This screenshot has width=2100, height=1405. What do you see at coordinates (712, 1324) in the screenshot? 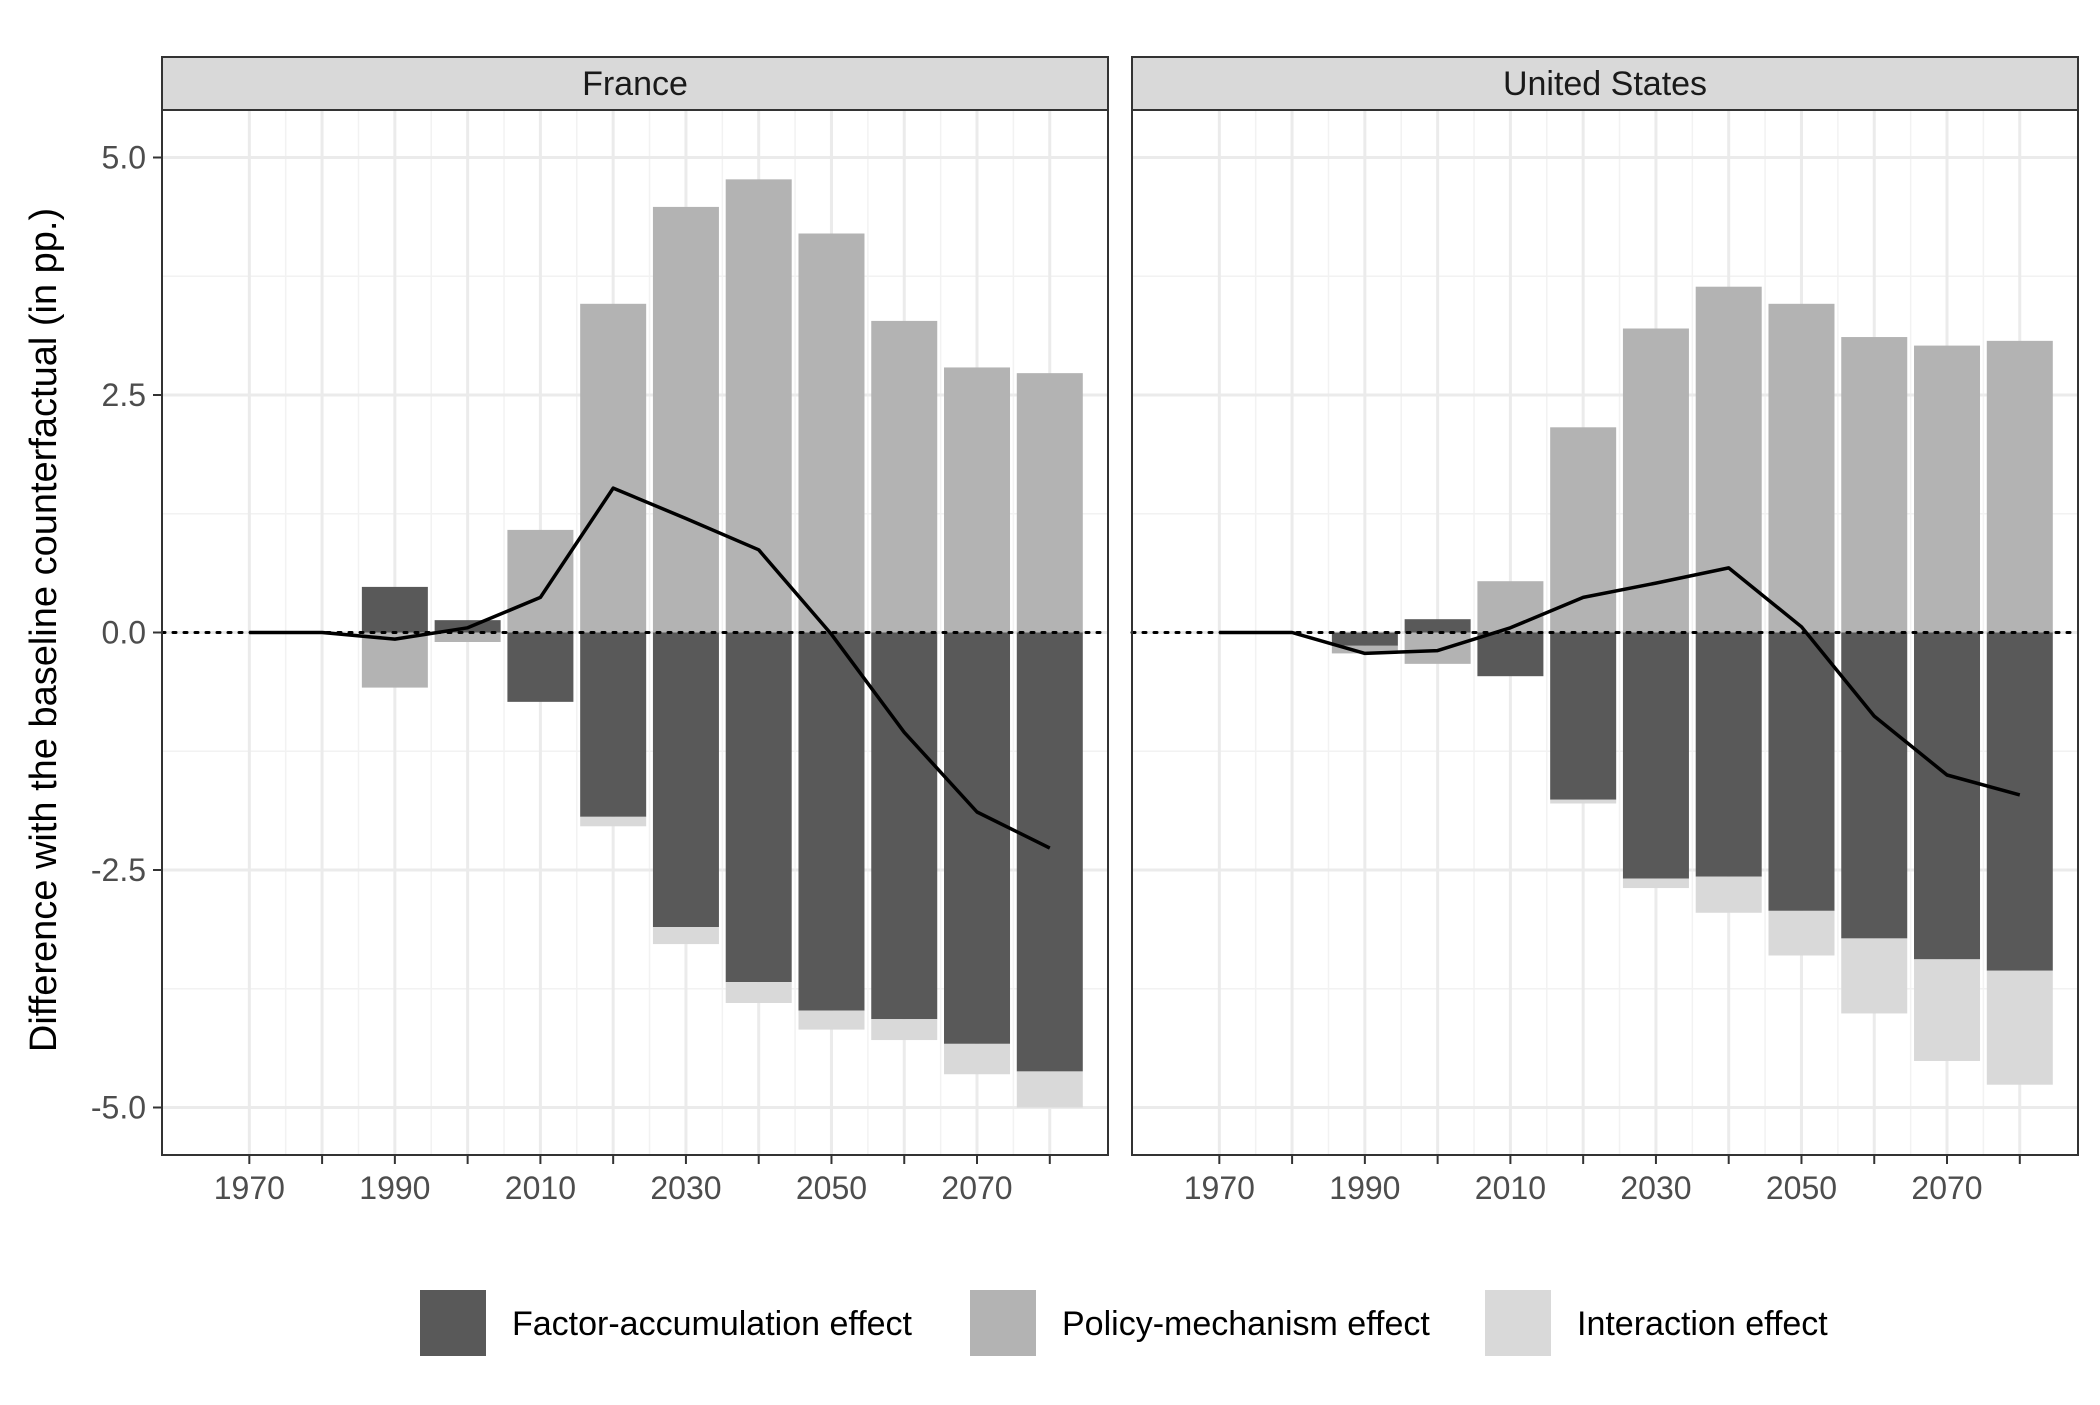
I see `legend-label-factor: Factor-accumulation effect` at bounding box center [712, 1324].